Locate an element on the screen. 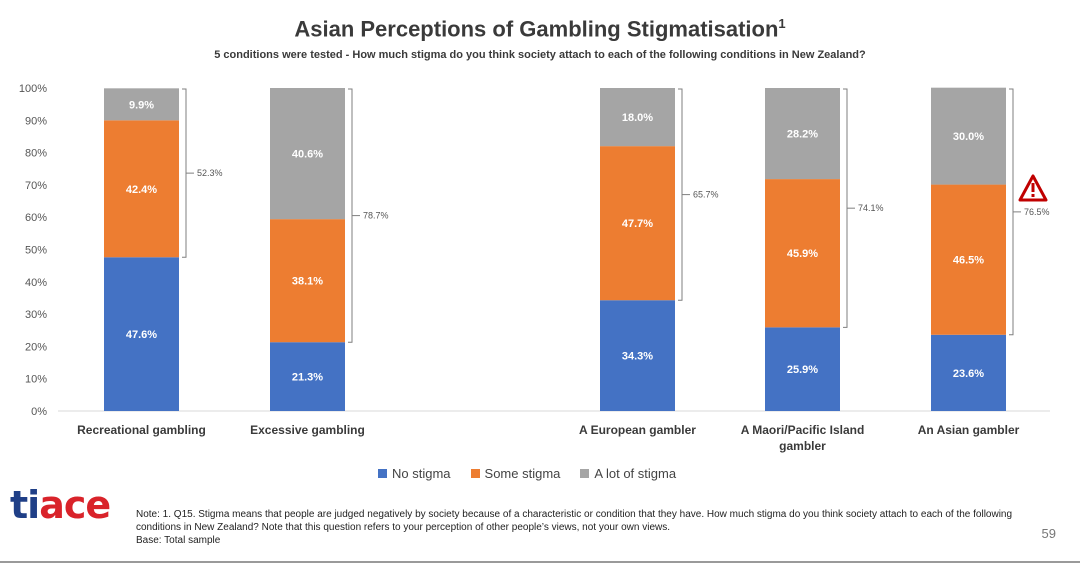 This screenshot has width=1080, height=565. warning-icon-bar is located at coordinates (1033, 187).